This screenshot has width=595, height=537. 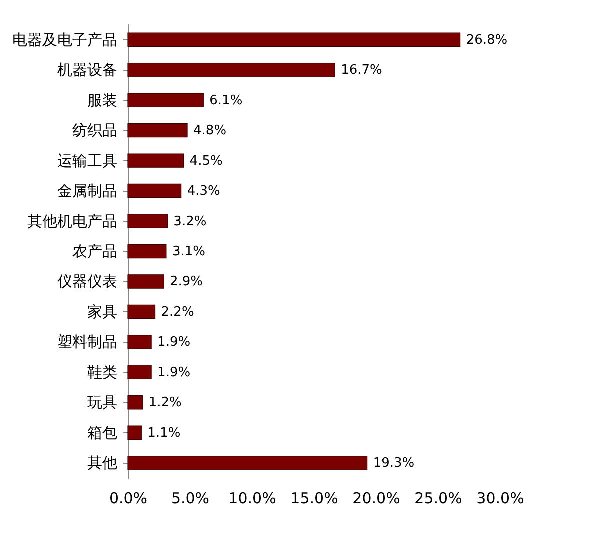 I want to click on data-label: 2.9%, so click(x=186, y=282).